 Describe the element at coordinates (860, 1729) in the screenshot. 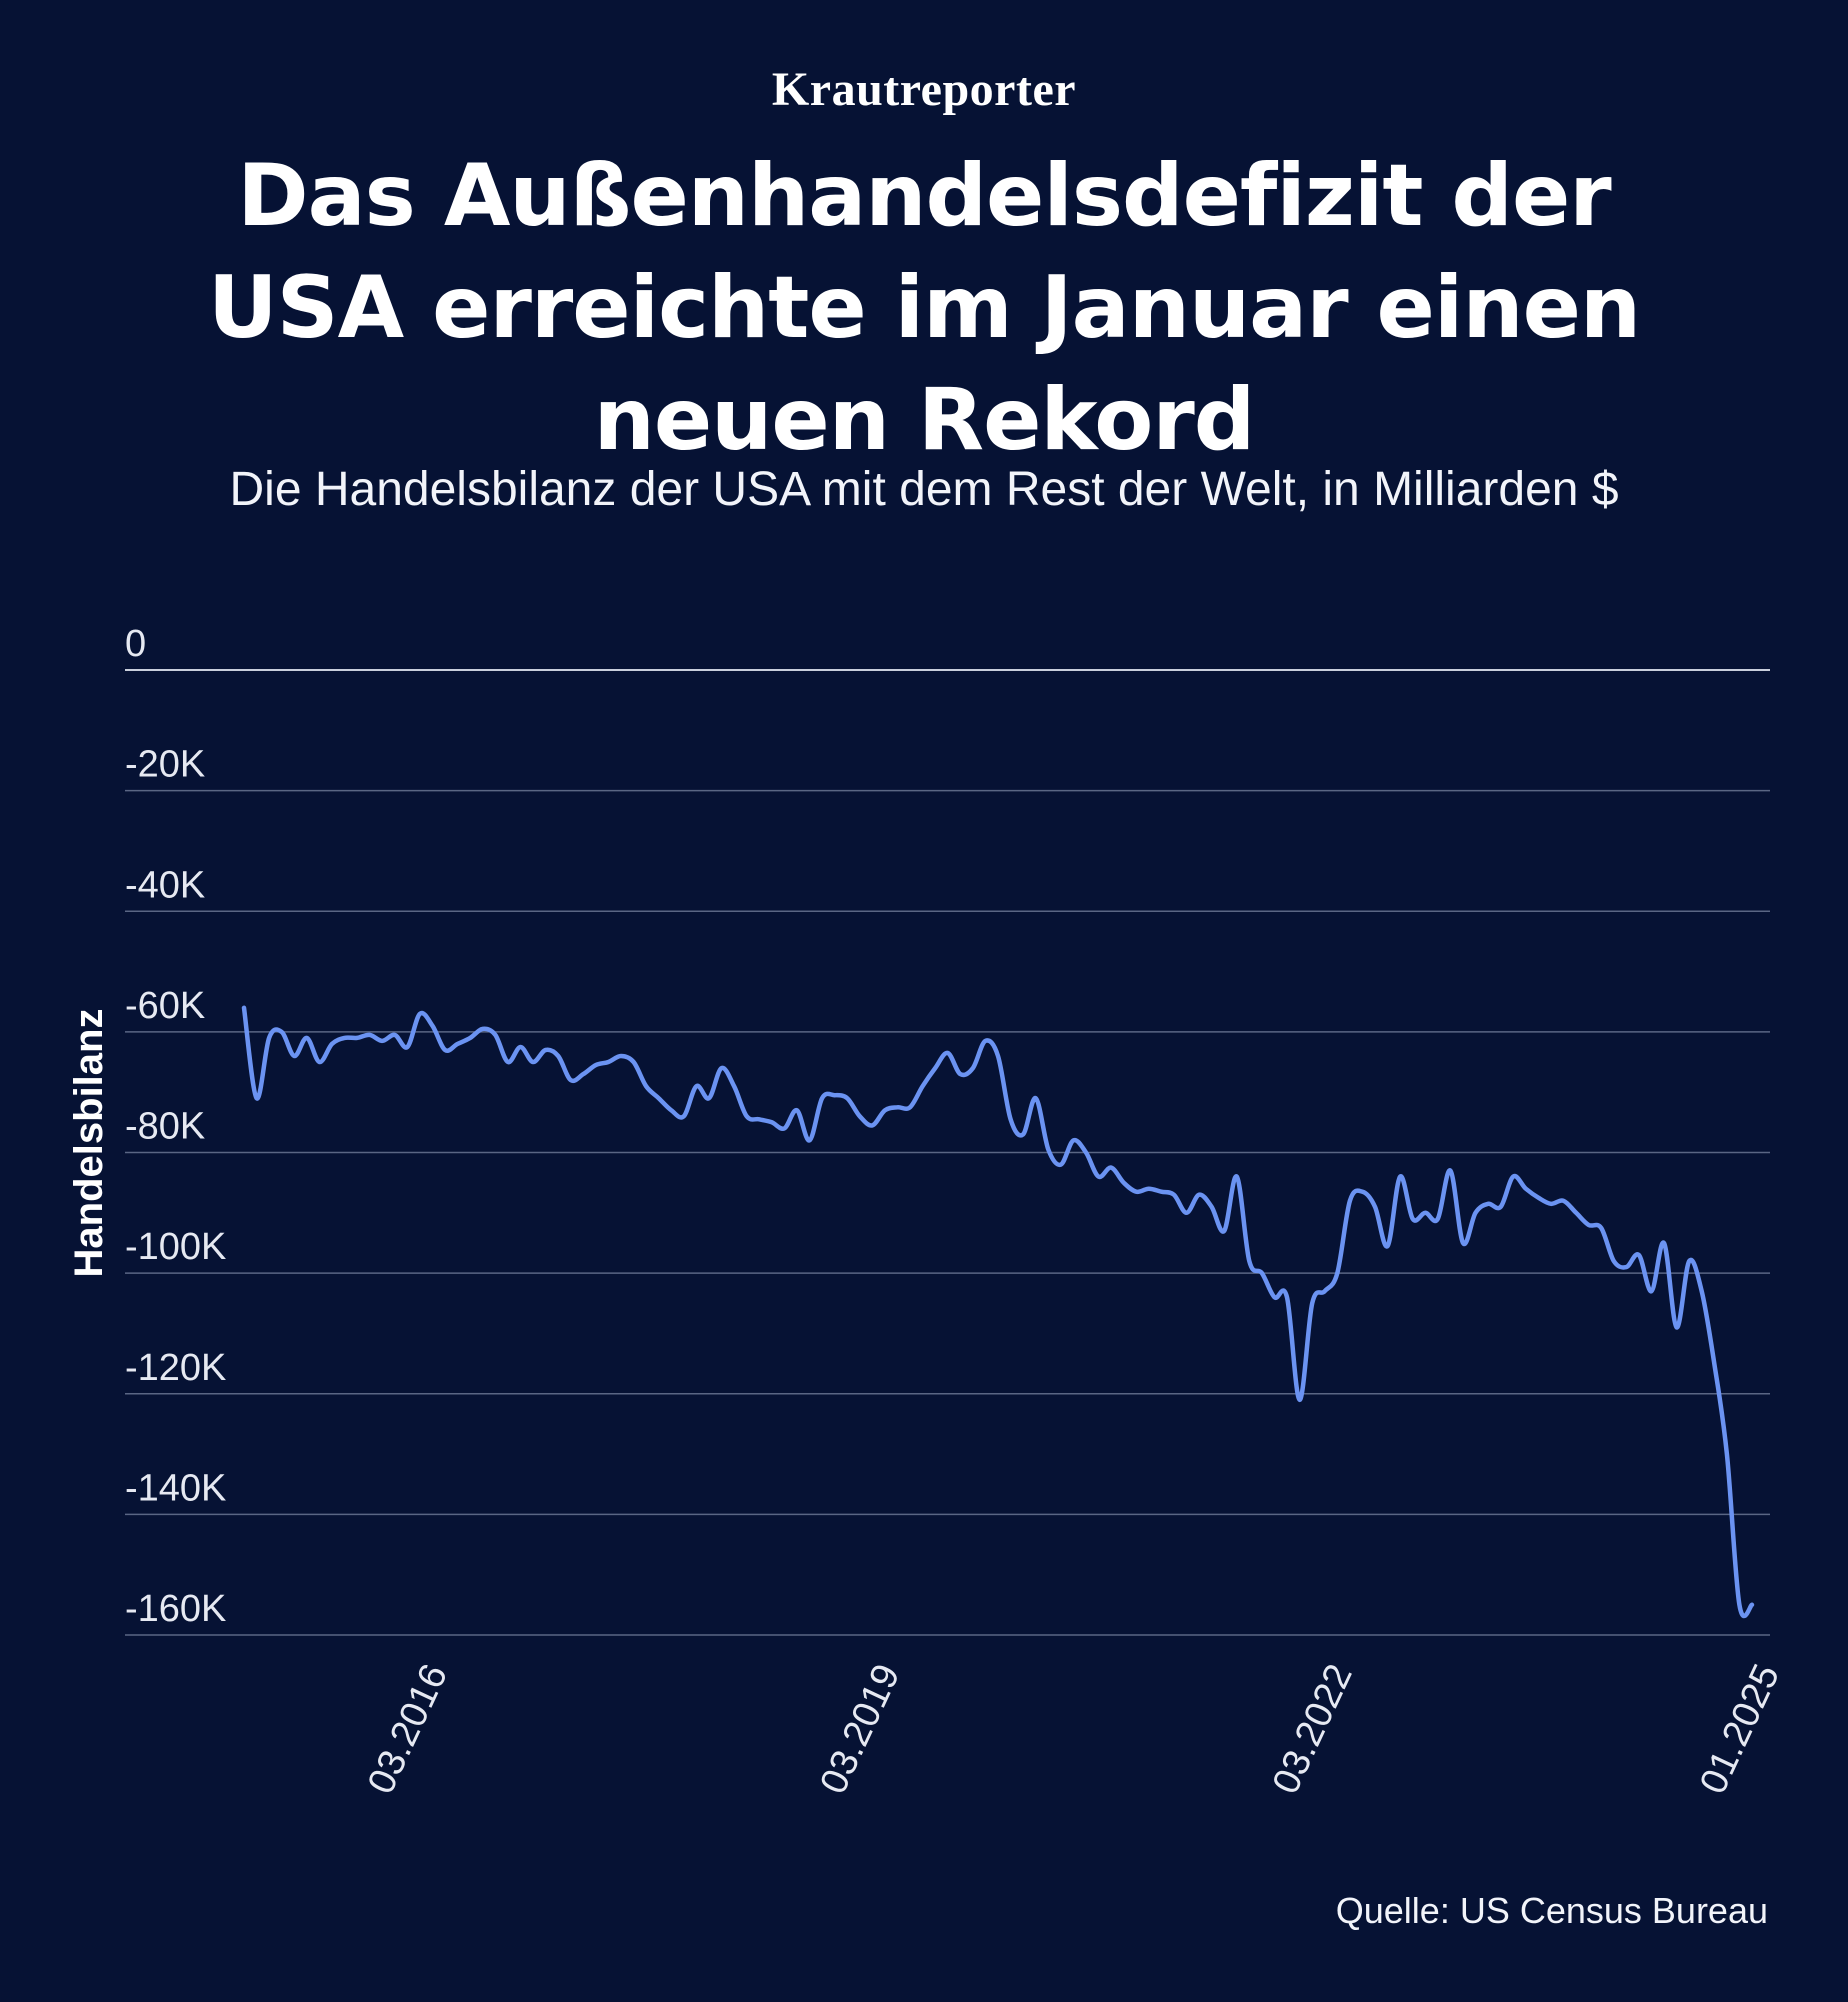

I see `x-tick-label: 03.2019` at that location.